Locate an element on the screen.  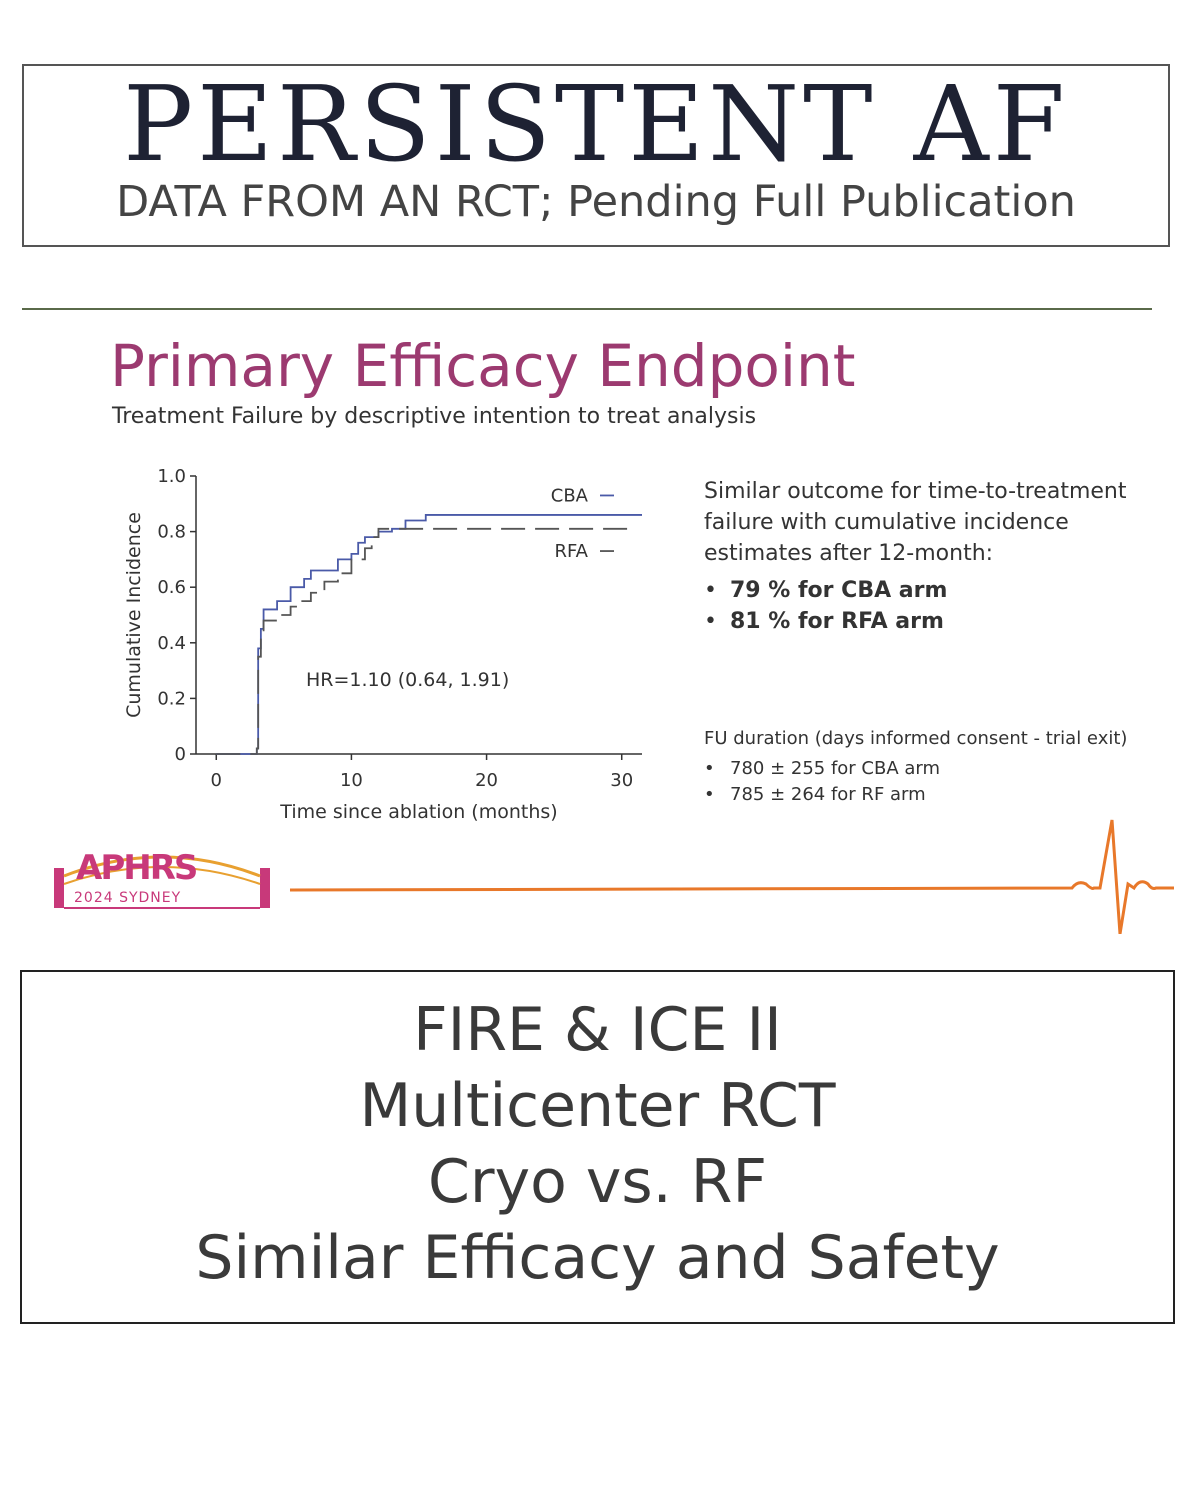
slide-title: Primary Efficacy Endpoint is located at coordinates (483, 366).